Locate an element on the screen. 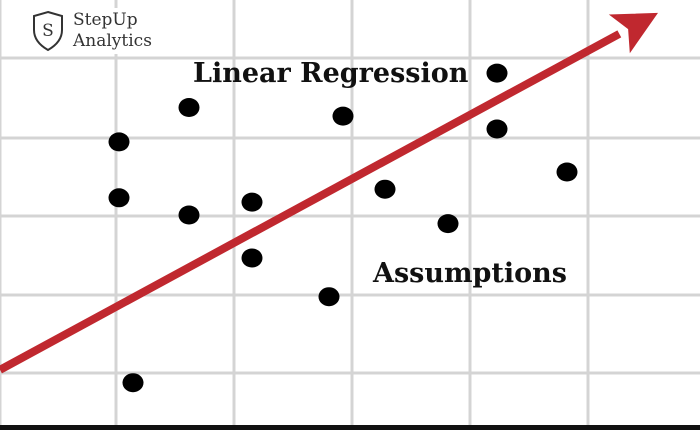 Image resolution: width=700 pixels, height=430 pixels. brand-name-line1: StepUp is located at coordinates (105, 20).